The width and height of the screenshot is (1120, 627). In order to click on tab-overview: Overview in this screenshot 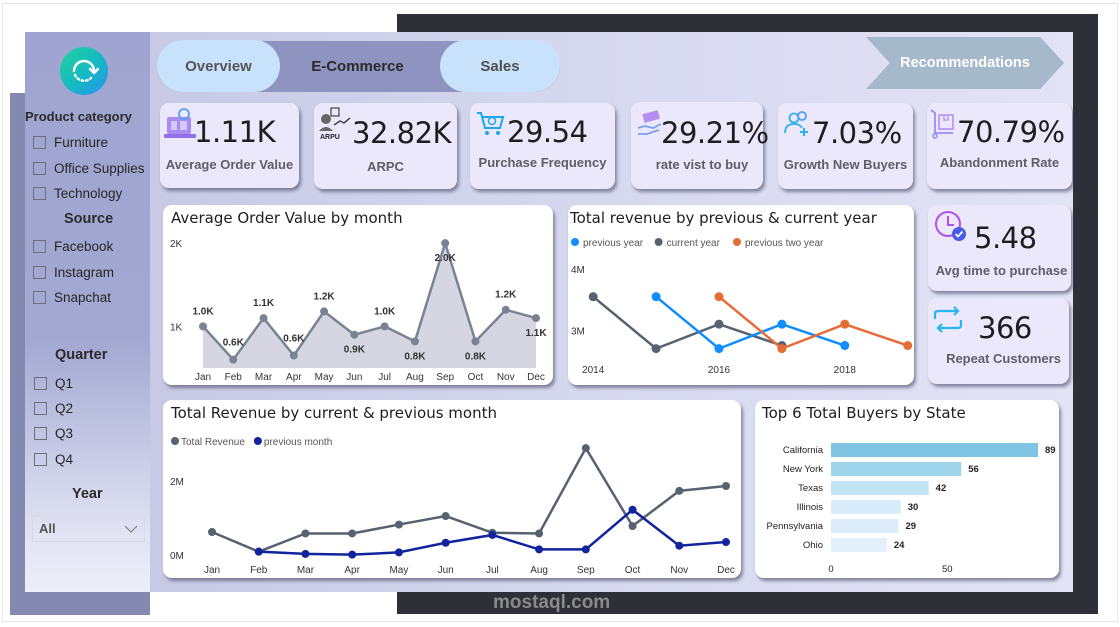, I will do `click(218, 66)`.